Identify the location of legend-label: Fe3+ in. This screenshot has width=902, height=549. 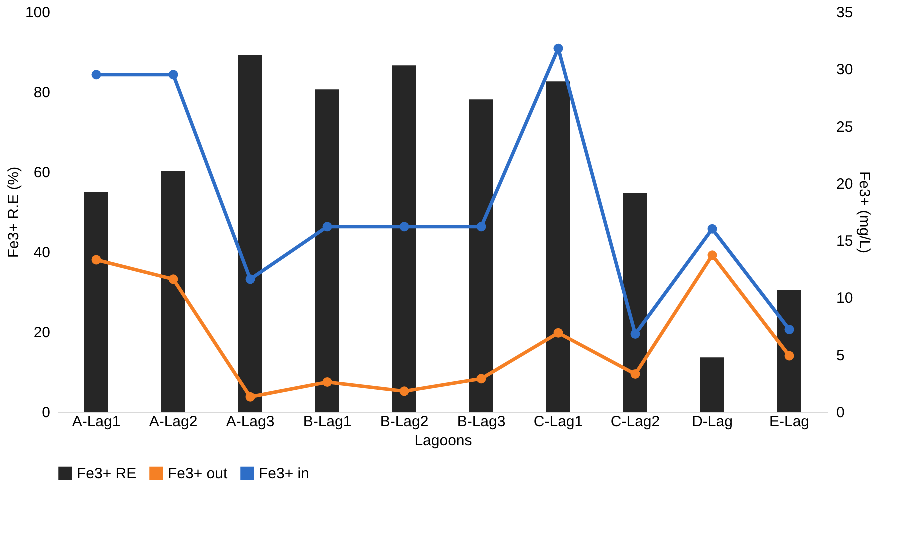
(284, 474).